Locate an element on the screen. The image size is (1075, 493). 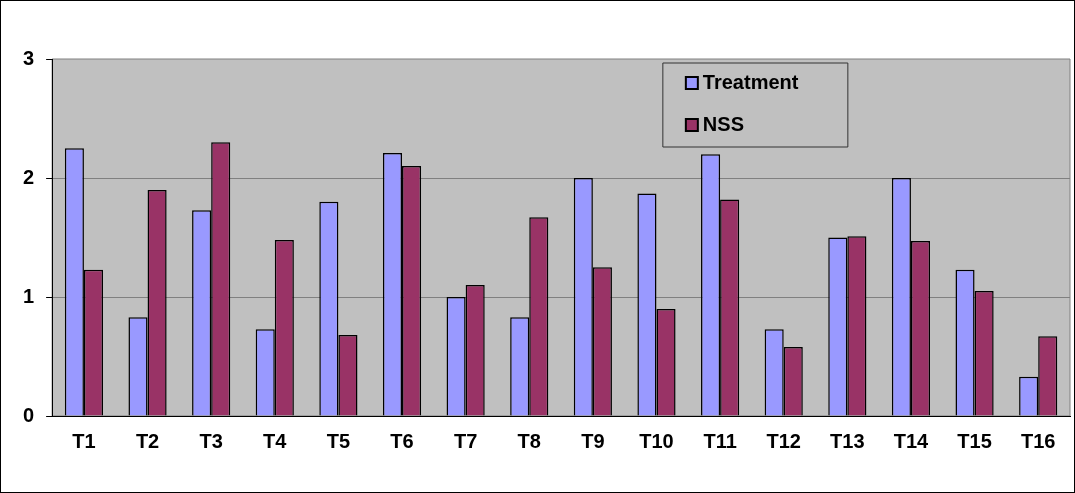
x-tick-label: T14 is located at coordinates (911, 440).